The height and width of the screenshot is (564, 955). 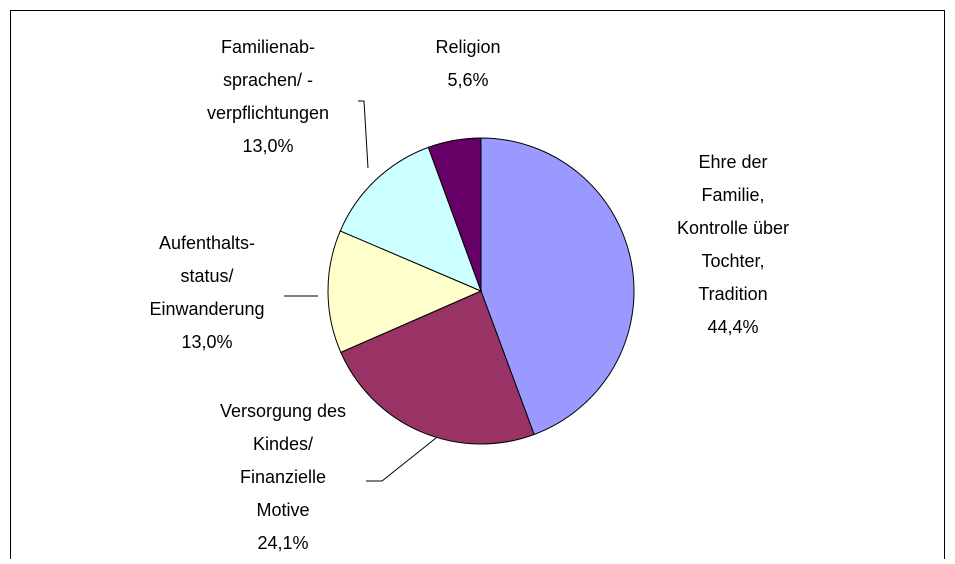 What do you see at coordinates (268, 80) in the screenshot?
I see `slice-label: Familienab-sprachen/ -verpflichtungen` at bounding box center [268, 80].